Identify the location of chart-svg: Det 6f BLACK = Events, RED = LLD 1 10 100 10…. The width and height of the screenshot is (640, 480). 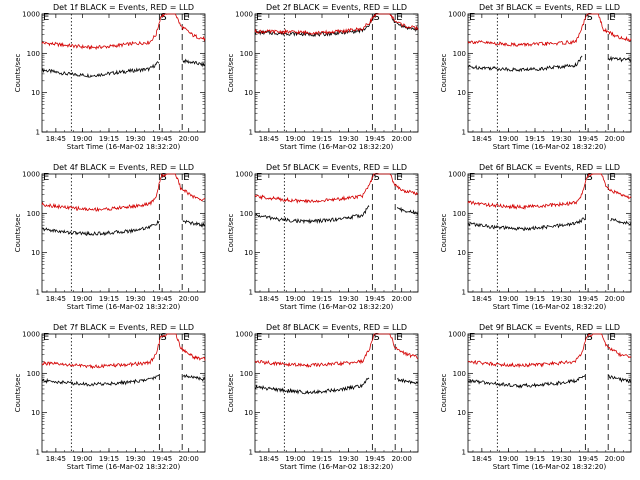
(536, 237).